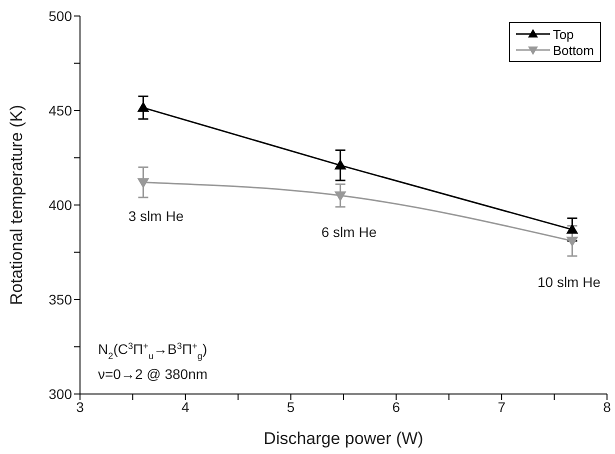 This screenshot has height=454, width=615. Describe the element at coordinates (60, 16) in the screenshot. I see `y-tick-label: 500` at that location.